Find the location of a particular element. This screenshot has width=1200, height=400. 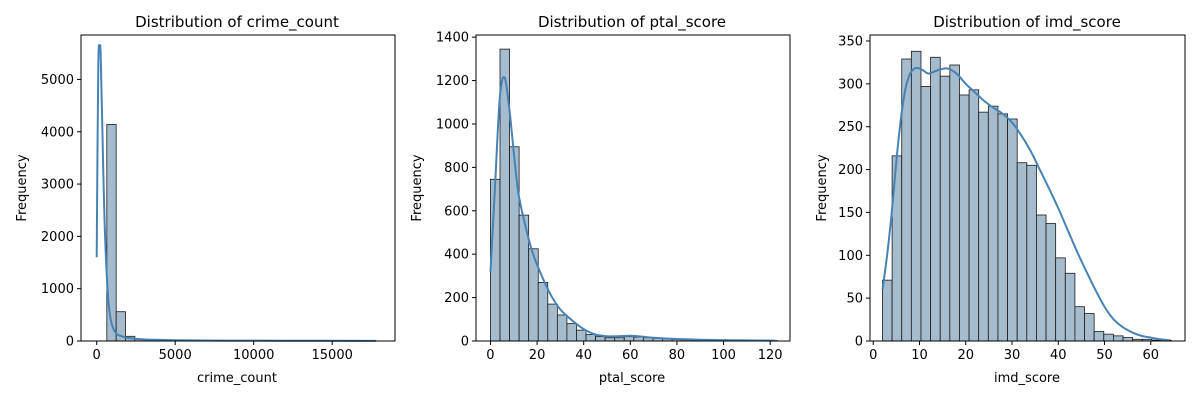

x-axis-label: ptal_score is located at coordinates (632, 378).